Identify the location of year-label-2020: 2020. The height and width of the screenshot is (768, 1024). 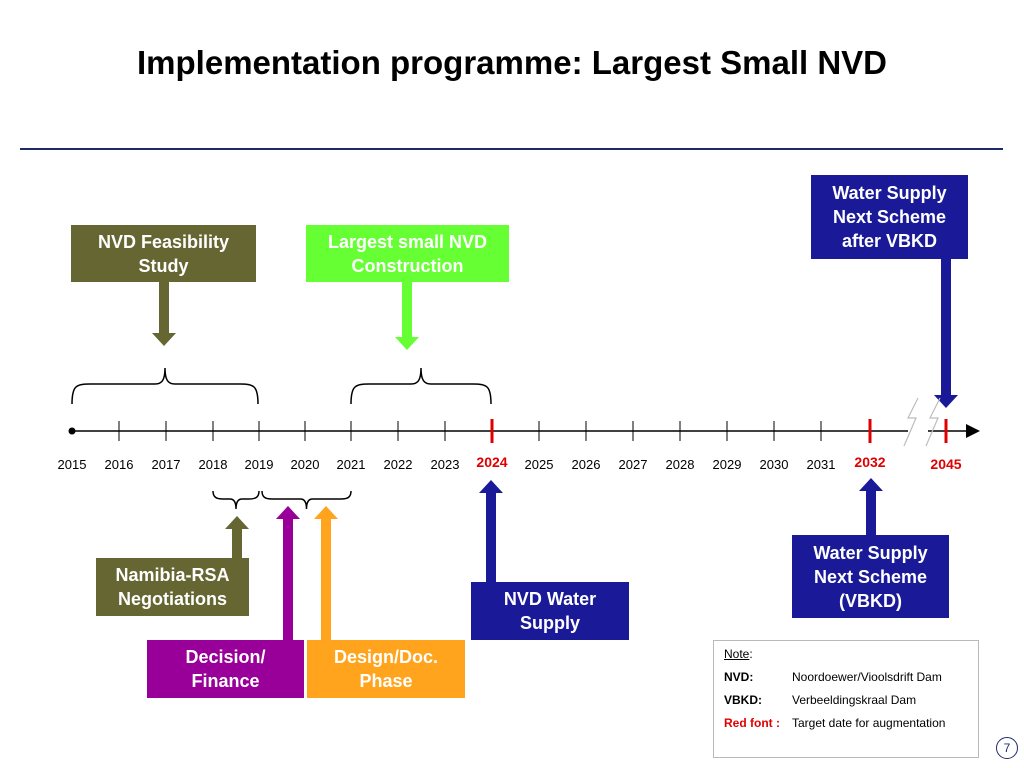
(305, 464).